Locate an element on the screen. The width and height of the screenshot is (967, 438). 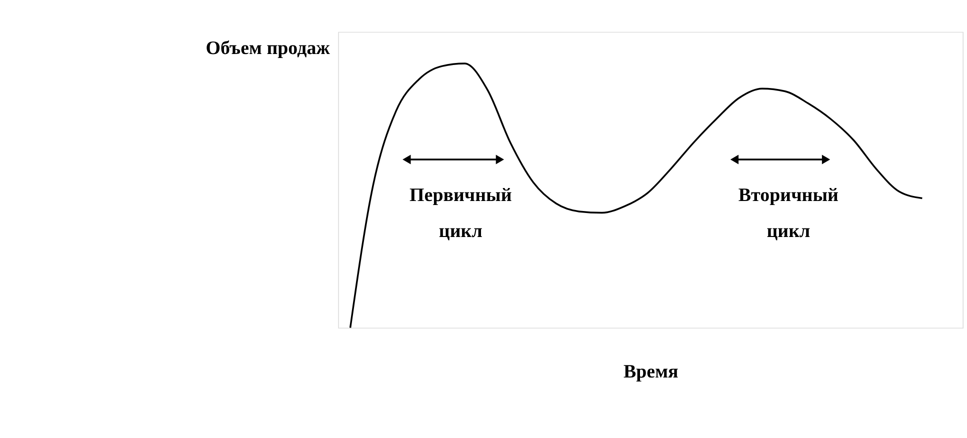
x-axis-title: Время is located at coordinates (650, 371).